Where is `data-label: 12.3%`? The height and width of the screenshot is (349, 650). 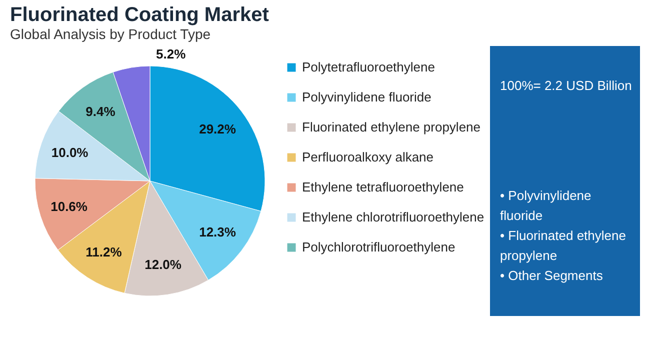 data-label: 12.3% is located at coordinates (217, 232).